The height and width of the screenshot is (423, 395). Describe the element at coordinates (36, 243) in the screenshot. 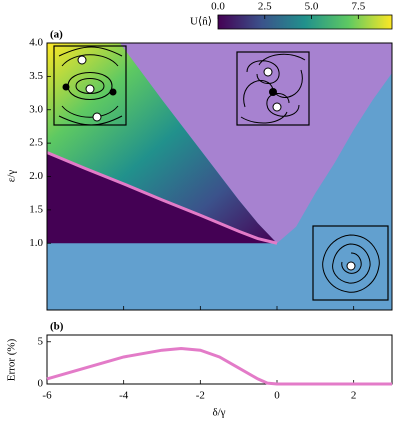

I see `y-tick-label: 1.0` at that location.